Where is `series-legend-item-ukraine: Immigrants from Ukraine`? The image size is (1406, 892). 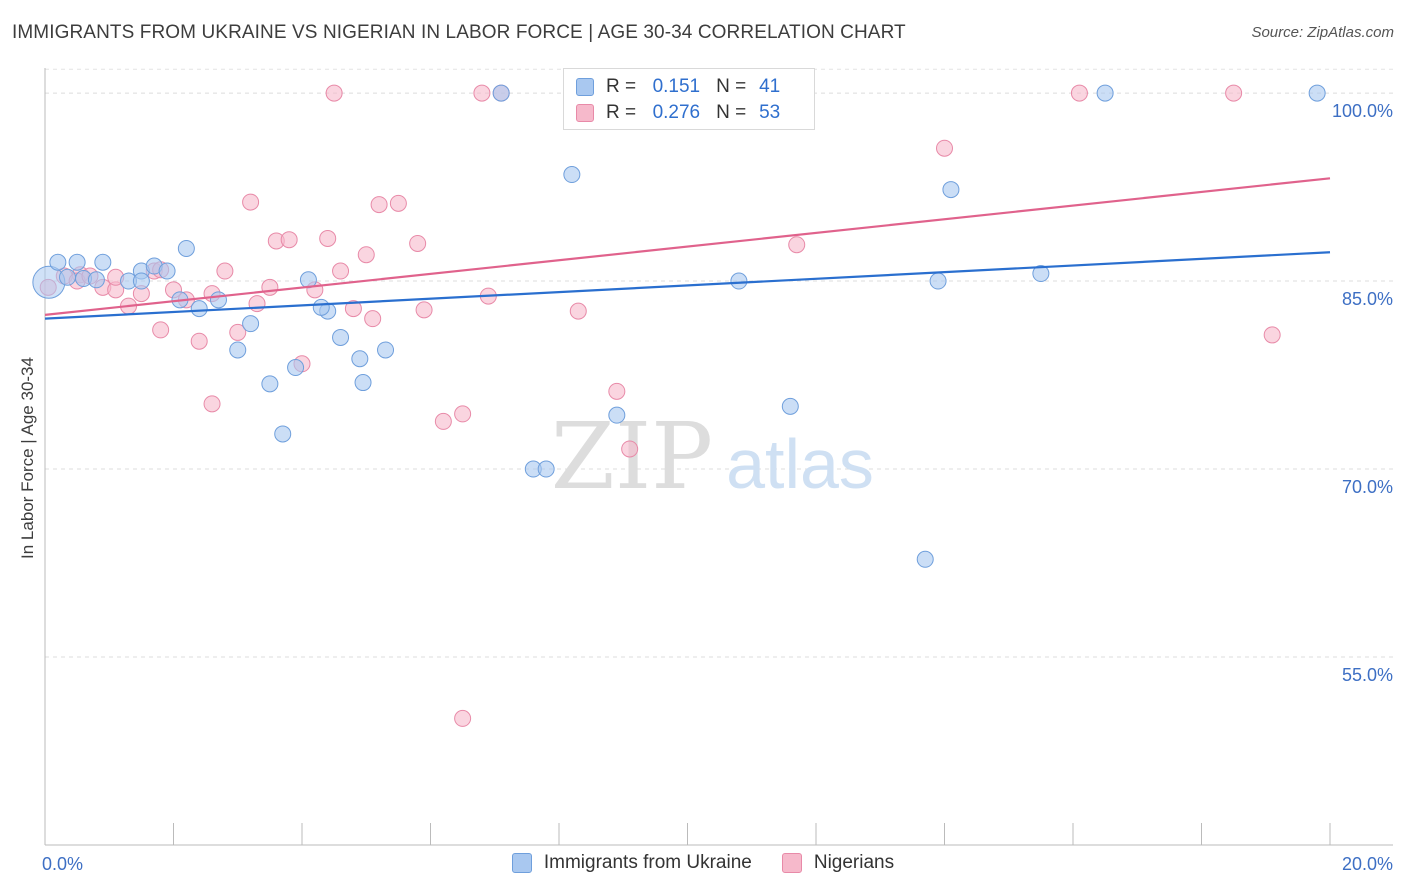 series-legend-item-ukraine: Immigrants from Ukraine is located at coordinates (631, 863).